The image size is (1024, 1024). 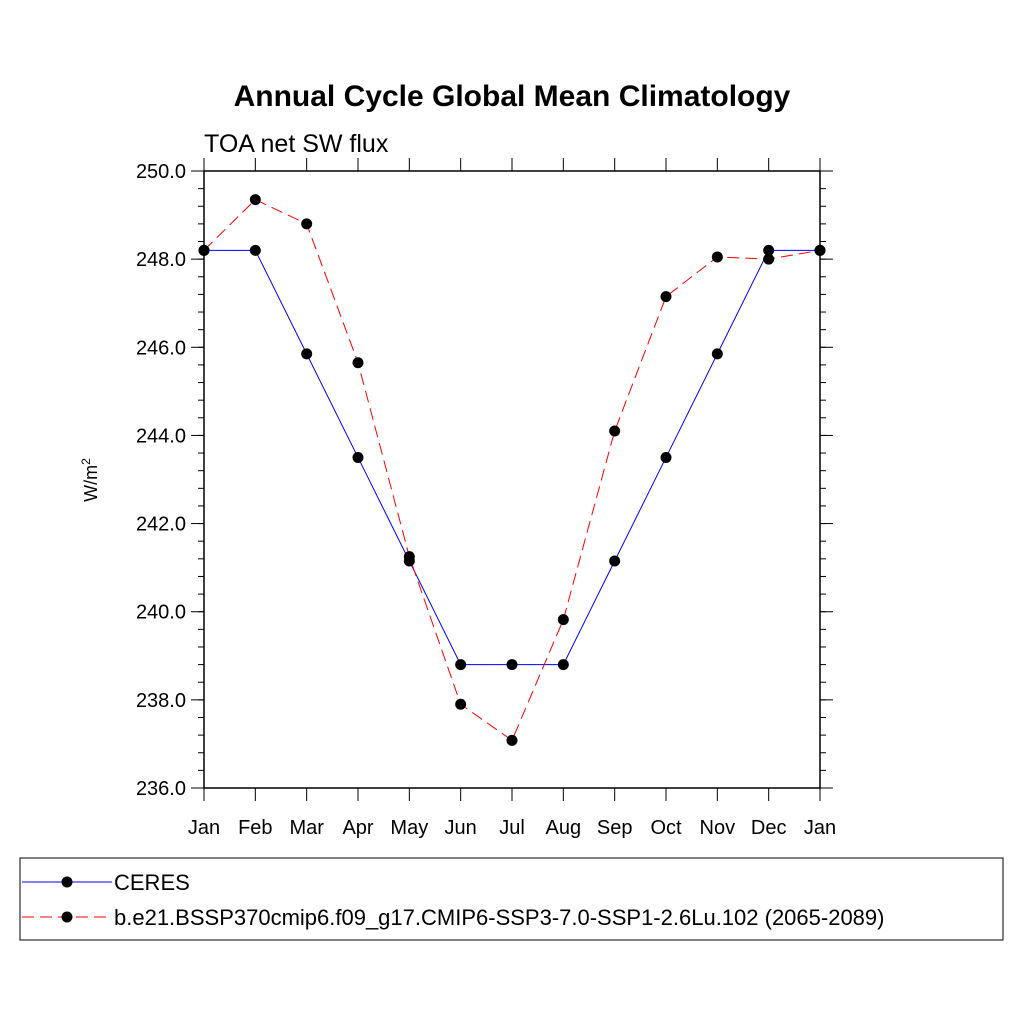 What do you see at coordinates (718, 828) in the screenshot?
I see `x-tick-label: Nov` at bounding box center [718, 828].